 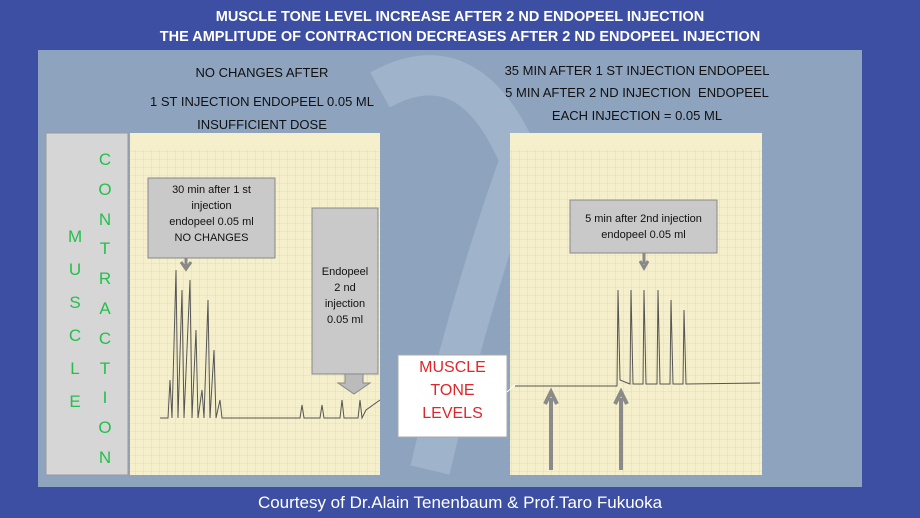 I want to click on left-trace, so click(x=270, y=344).